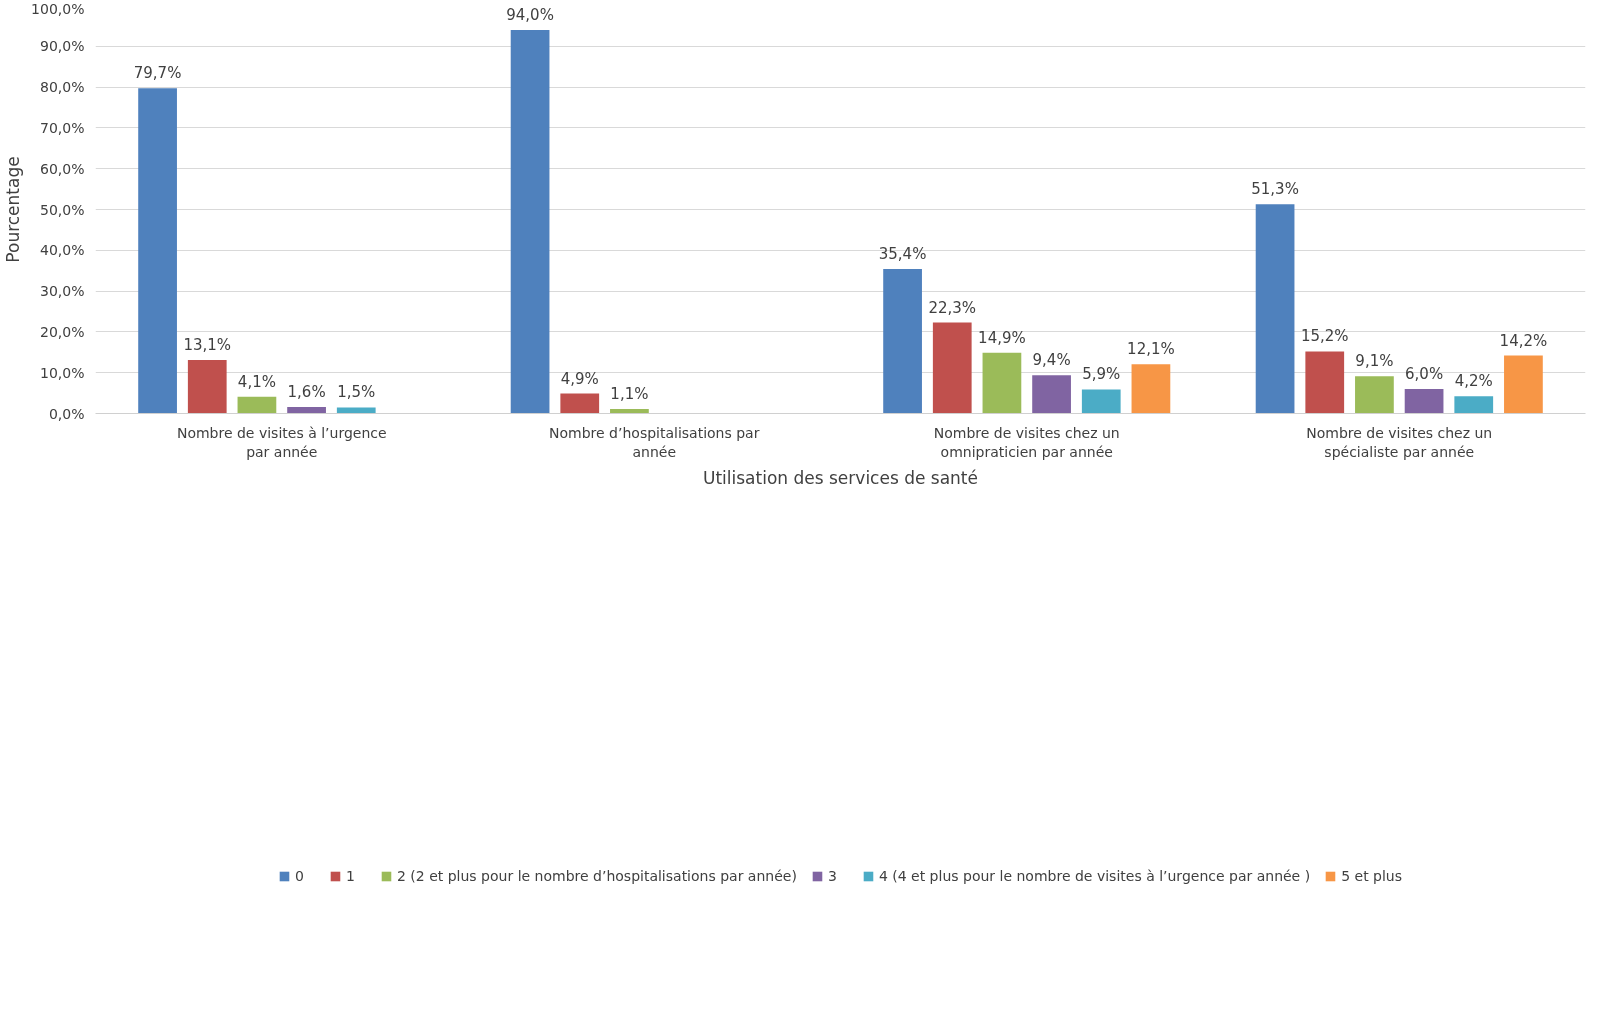 This screenshot has width=1608, height=1028. Describe the element at coordinates (256, 381) in the screenshot. I see `data-label: 4,1%` at that location.